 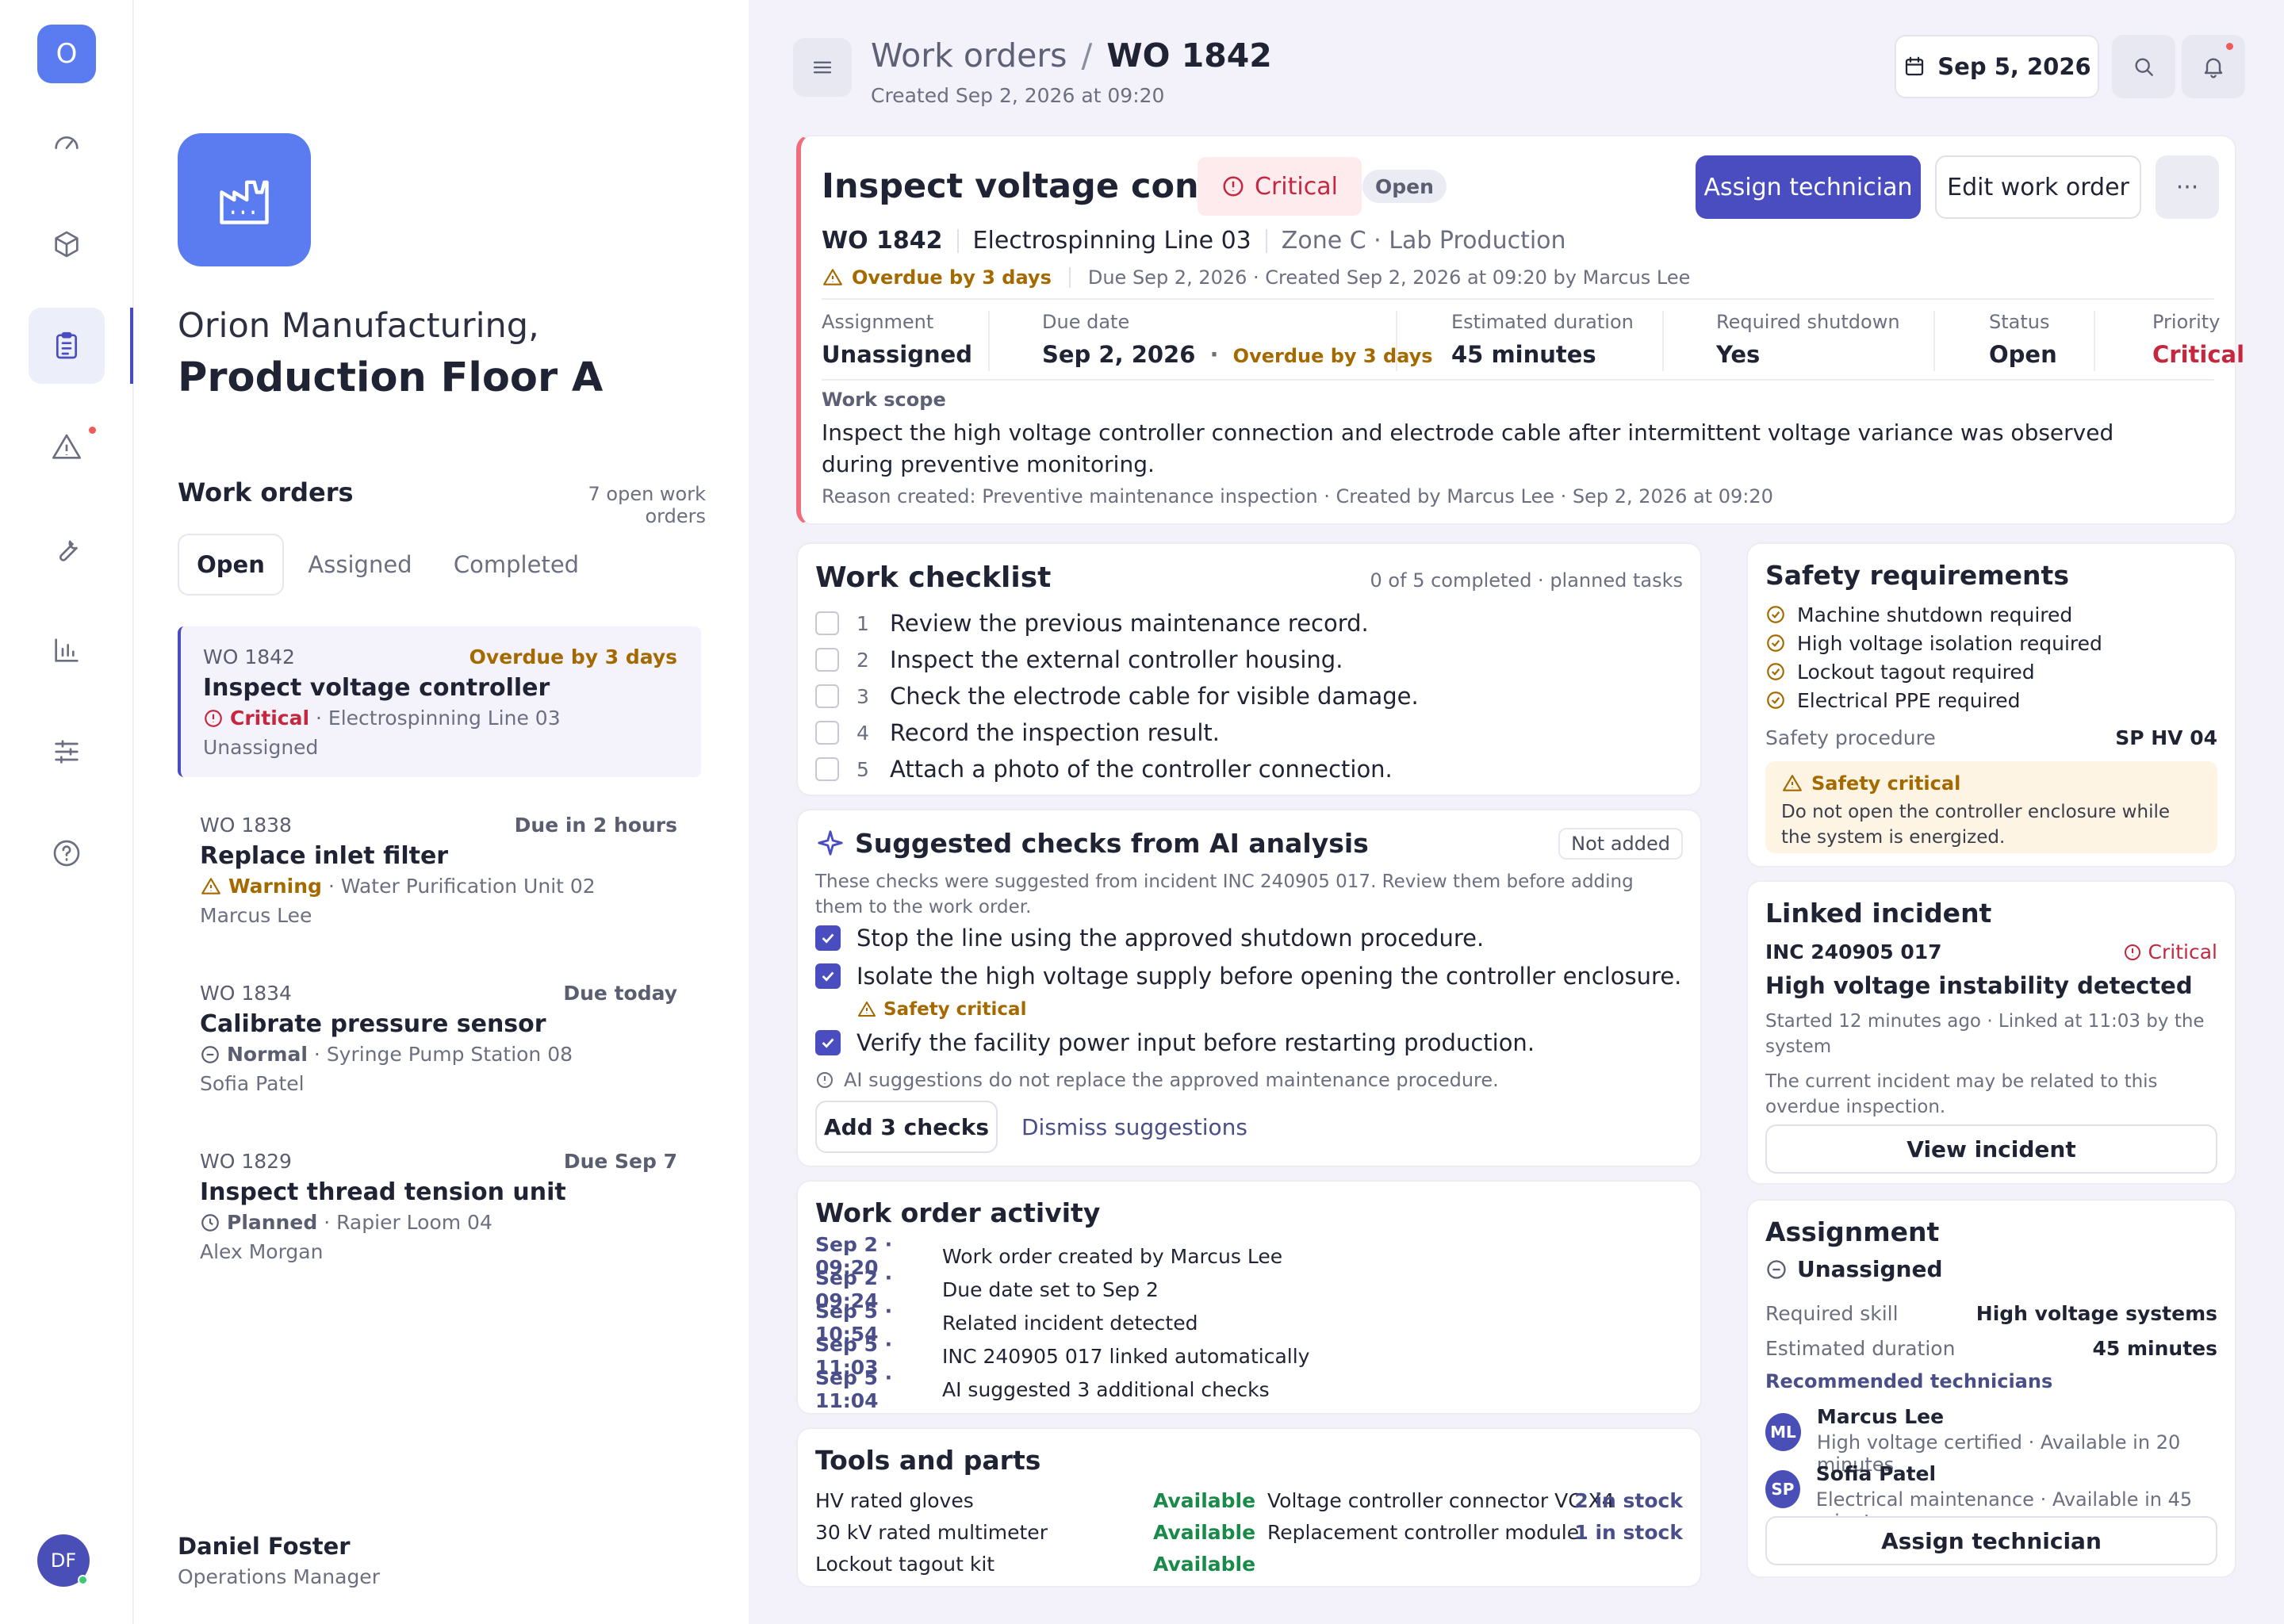 What do you see at coordinates (1854, 1269) in the screenshot?
I see `assignment-status: Unassigned` at bounding box center [1854, 1269].